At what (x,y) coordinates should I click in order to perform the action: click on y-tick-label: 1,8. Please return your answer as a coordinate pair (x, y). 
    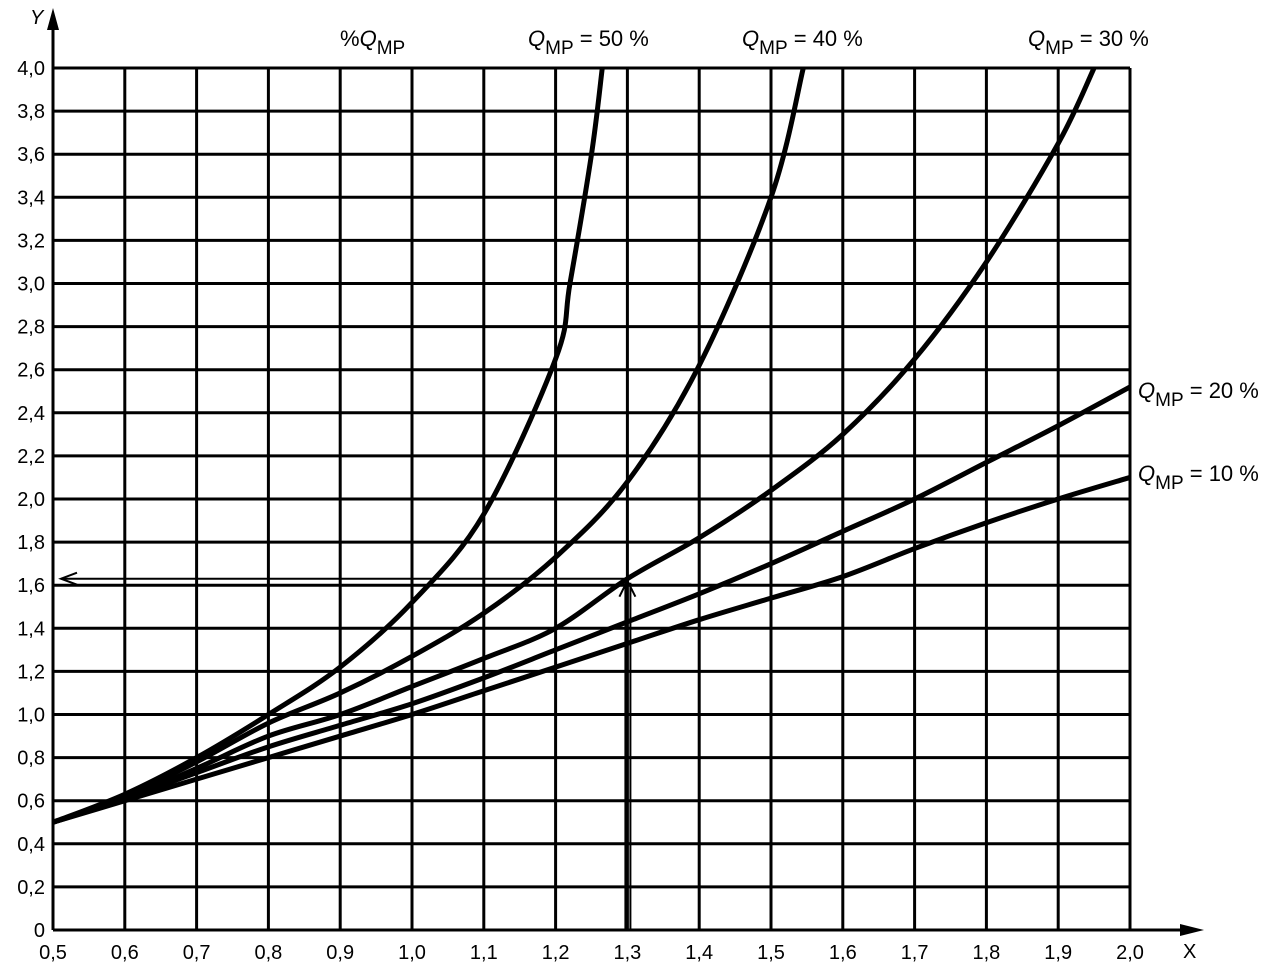
    Looking at the image, I should click on (31, 543).